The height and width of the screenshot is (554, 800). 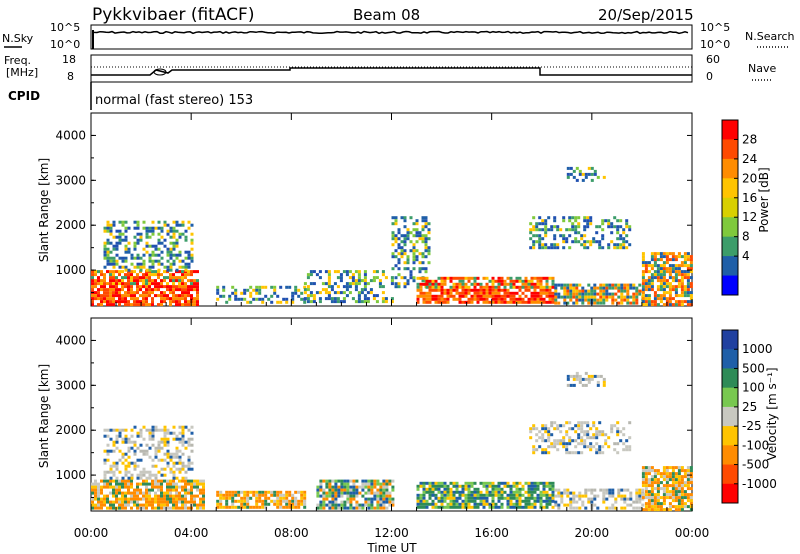 I want to click on vel-cbar-tick-label: 100, so click(x=753, y=388).